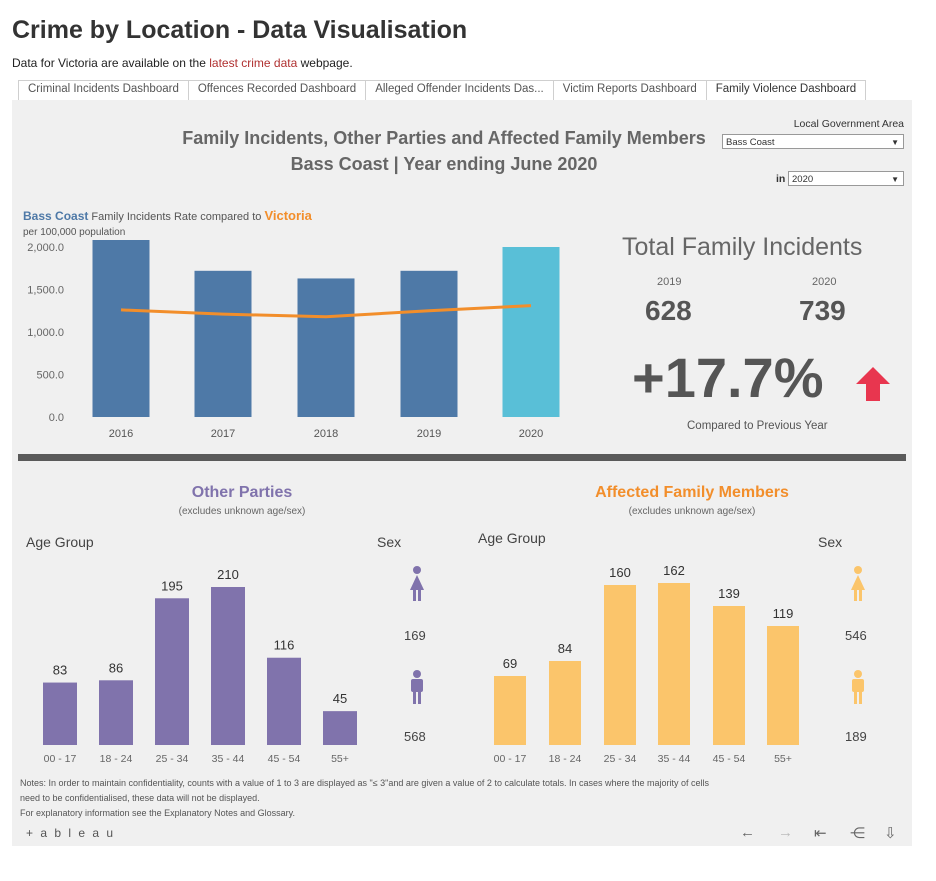  What do you see at coordinates (729, 593) in the screenshot?
I see `bar-value-label: 139` at bounding box center [729, 593].